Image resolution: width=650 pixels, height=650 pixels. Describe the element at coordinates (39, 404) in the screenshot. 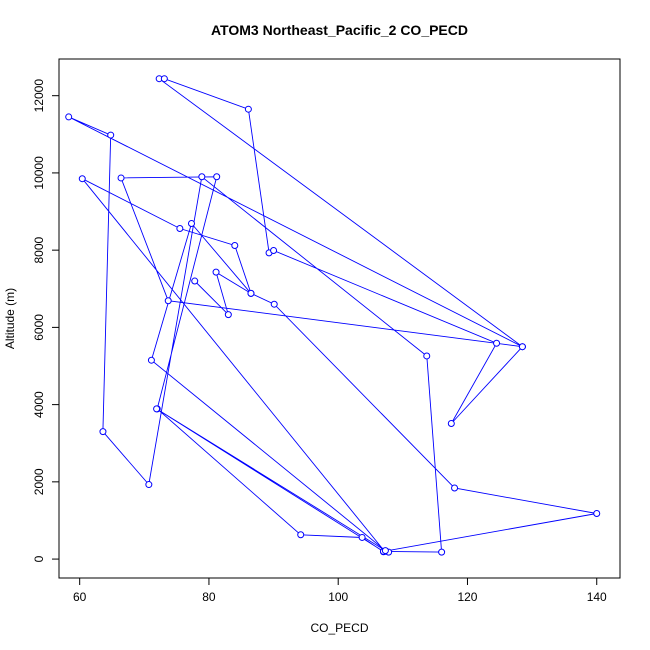

I see `y-tick-label: 4000` at that location.